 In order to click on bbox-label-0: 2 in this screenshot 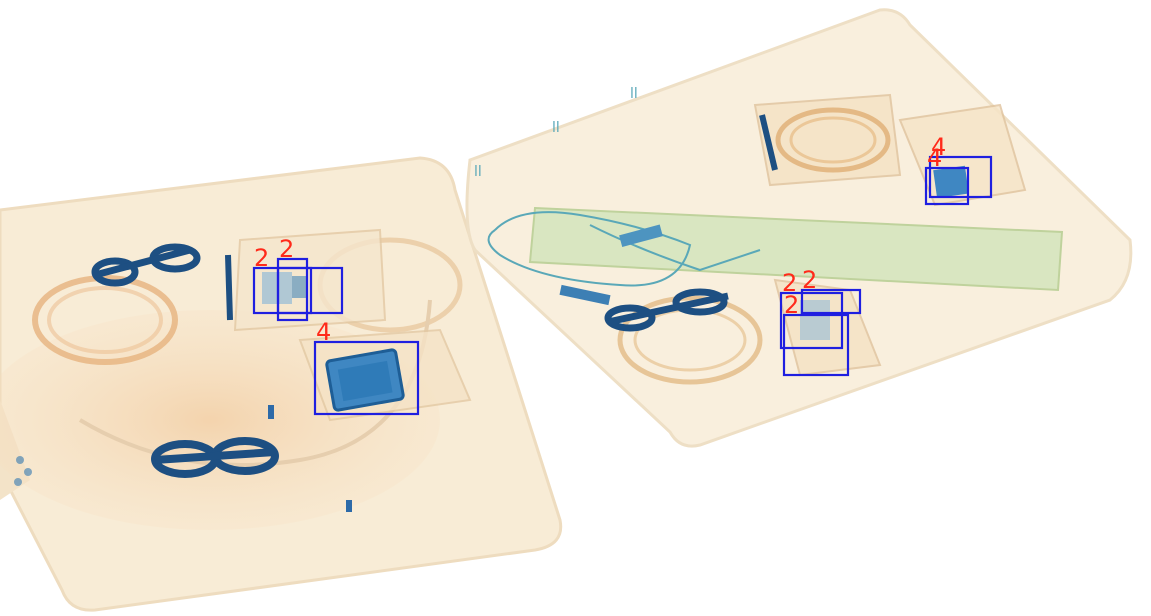, I will do `click(261, 258)`.